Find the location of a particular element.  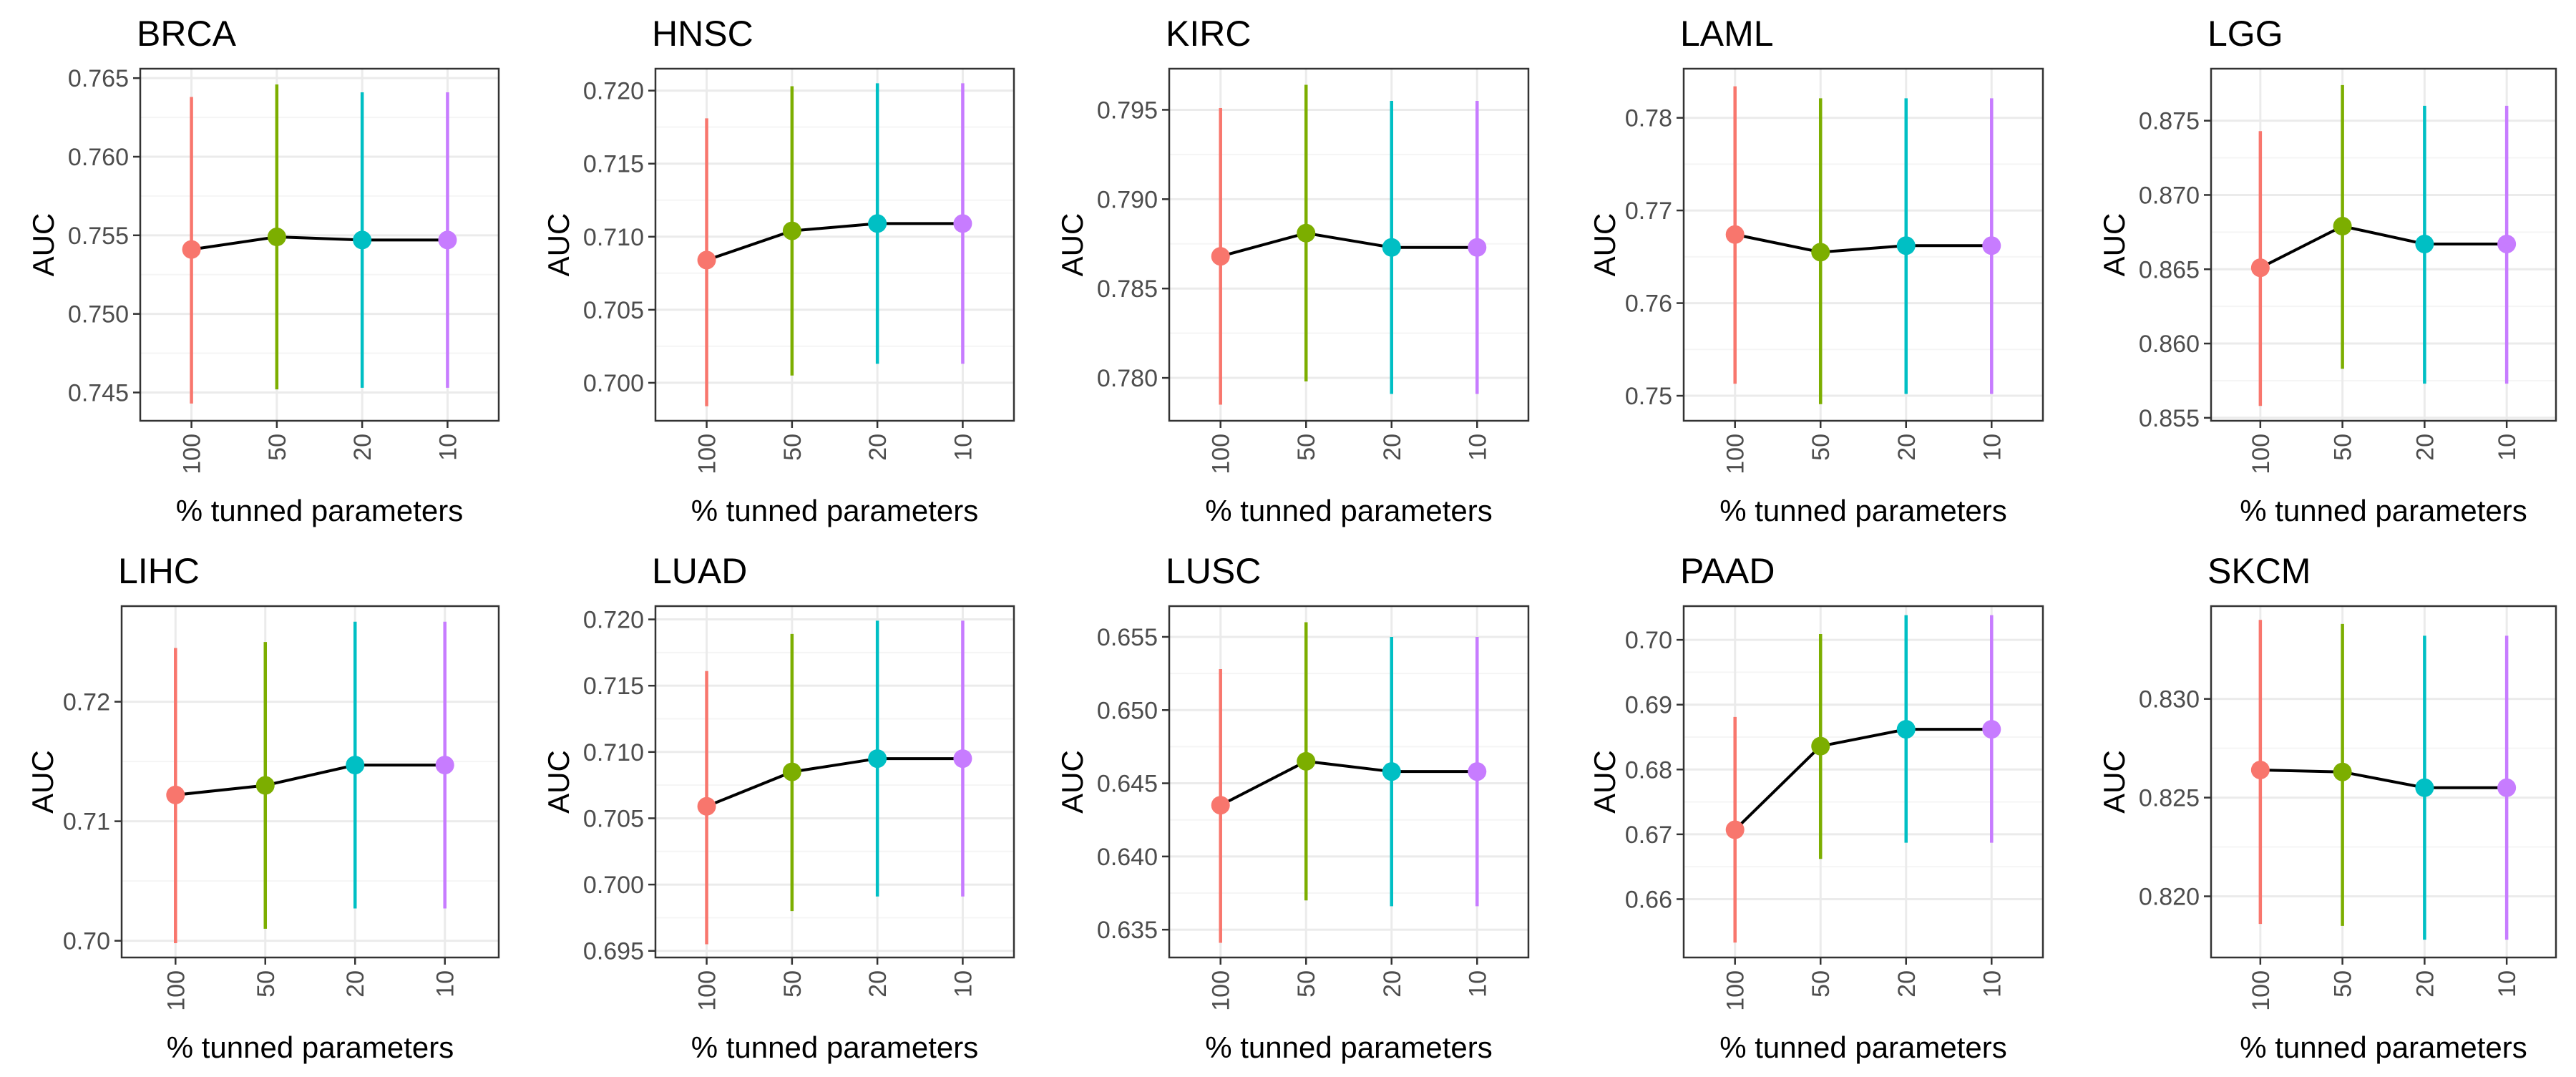

y-tick-label: 0.760 is located at coordinates (98, 157).